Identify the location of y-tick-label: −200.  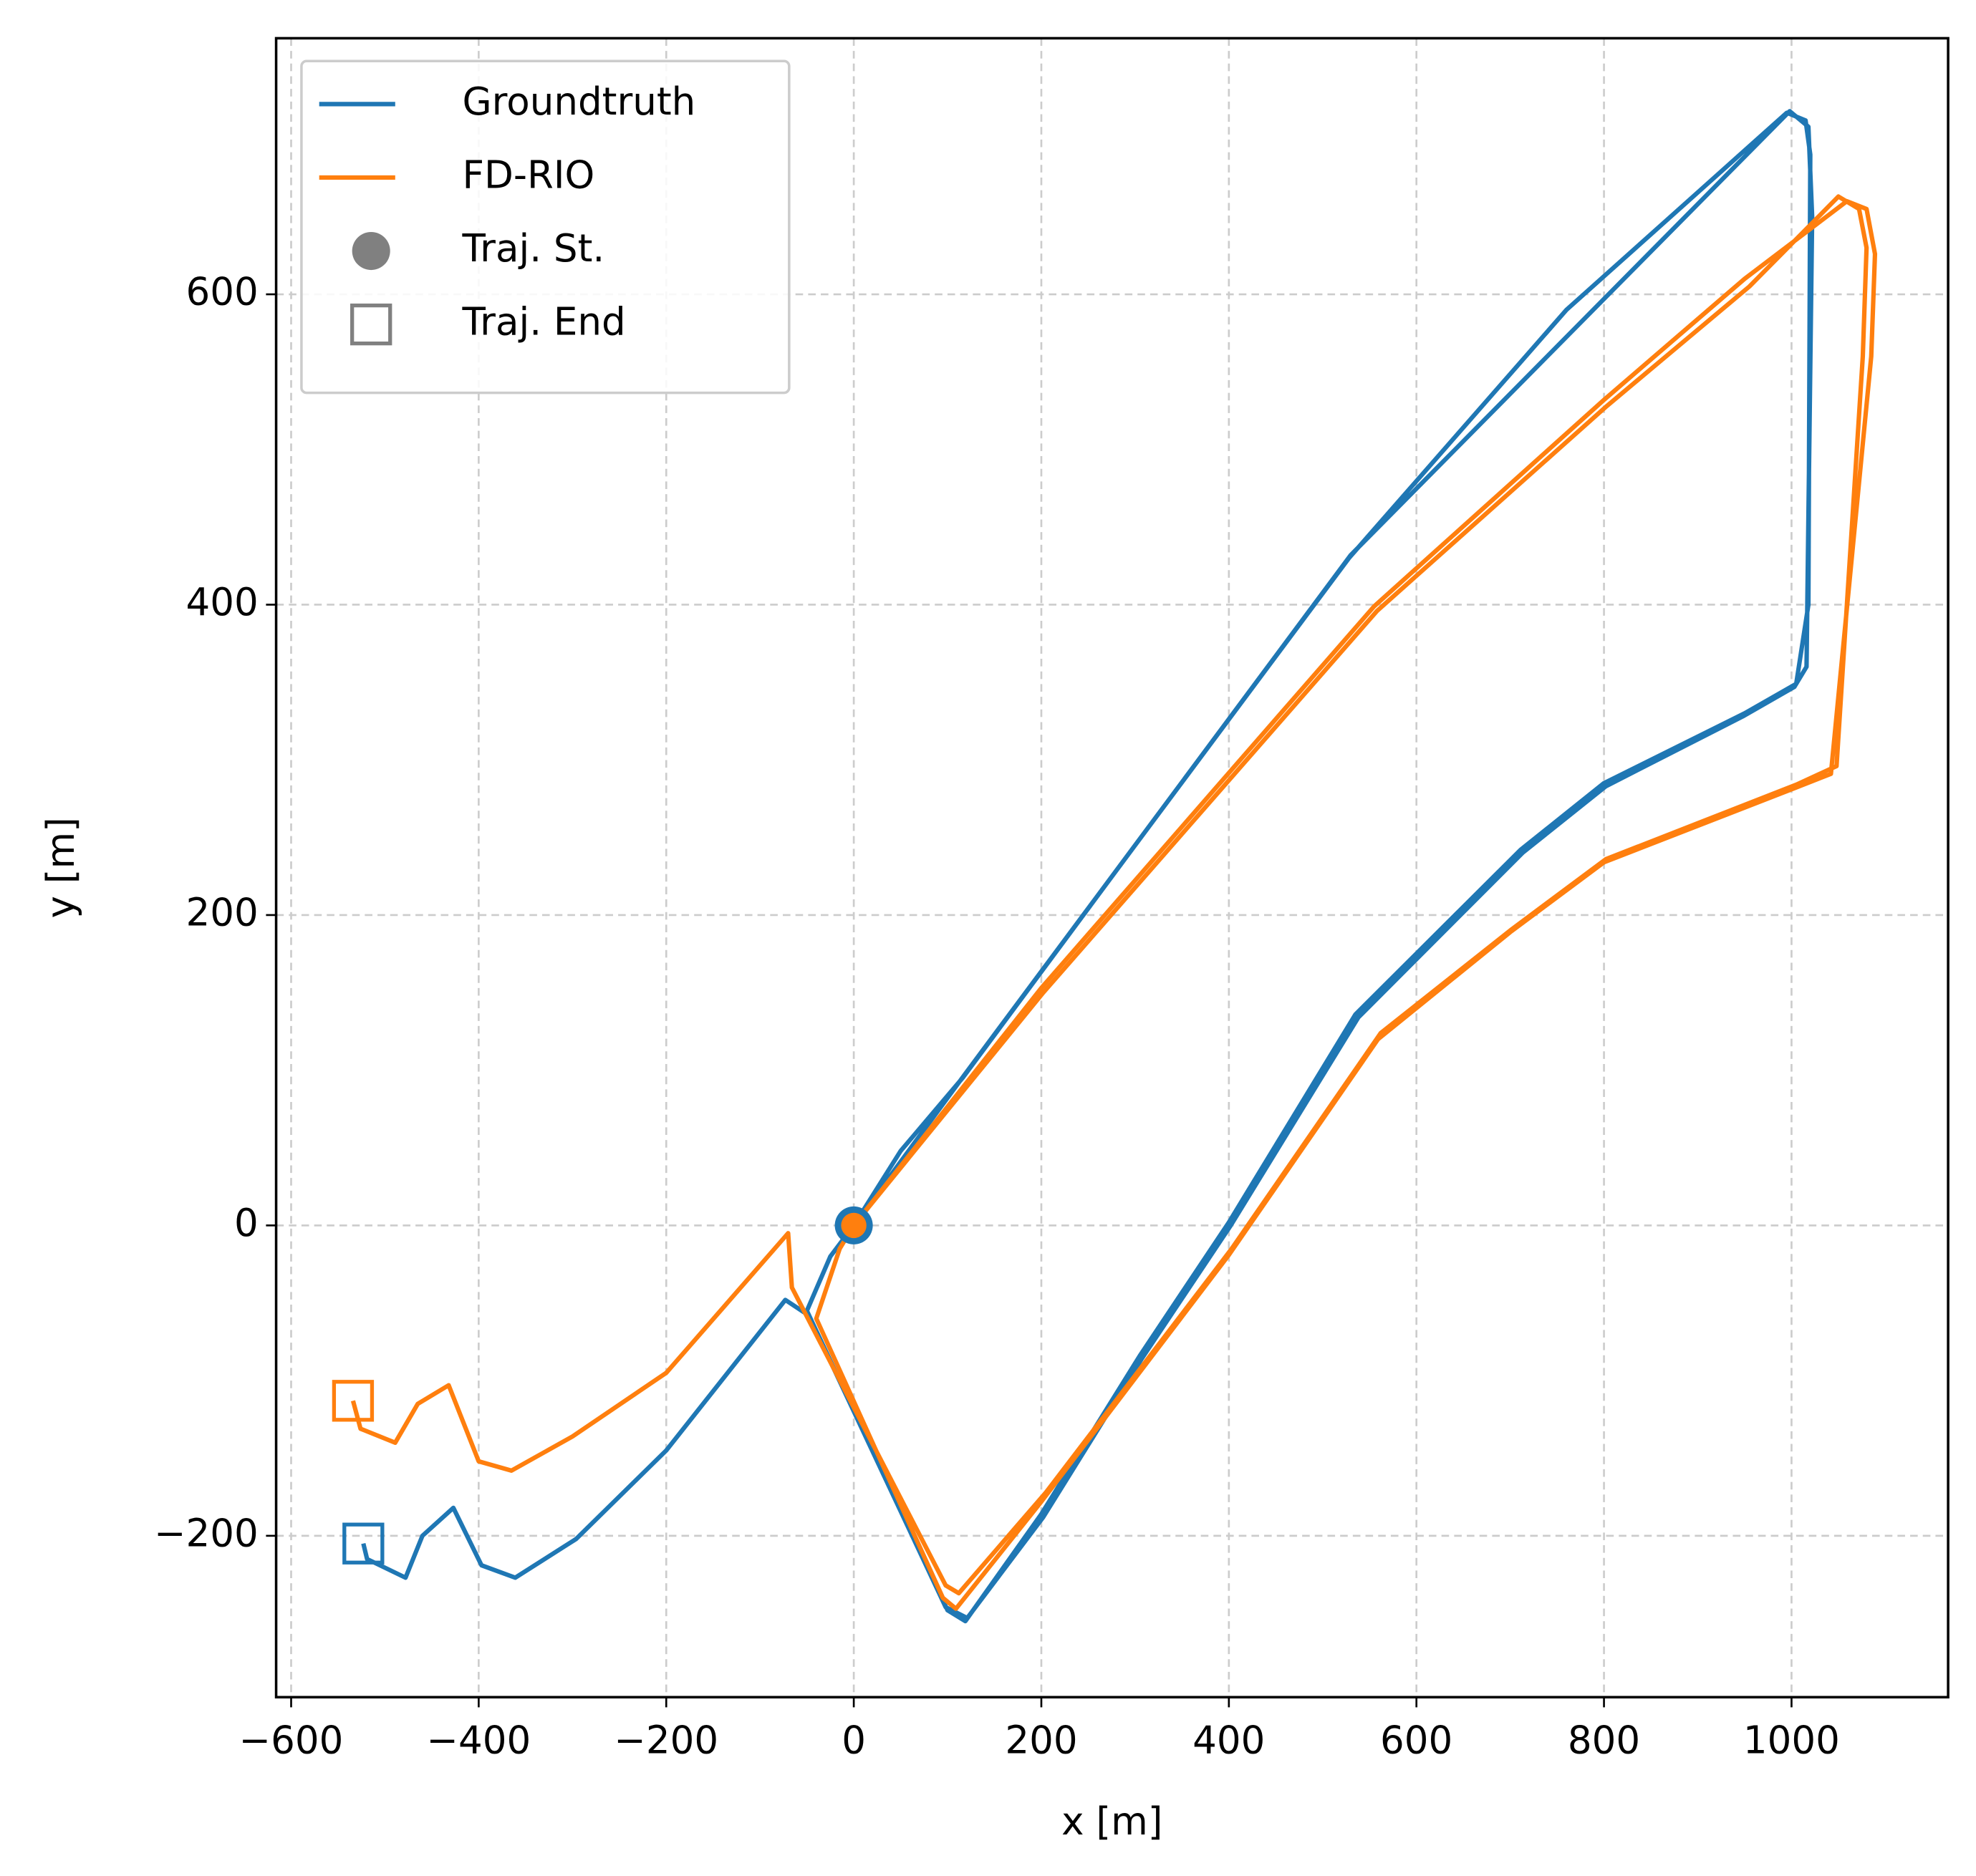
(206, 1534).